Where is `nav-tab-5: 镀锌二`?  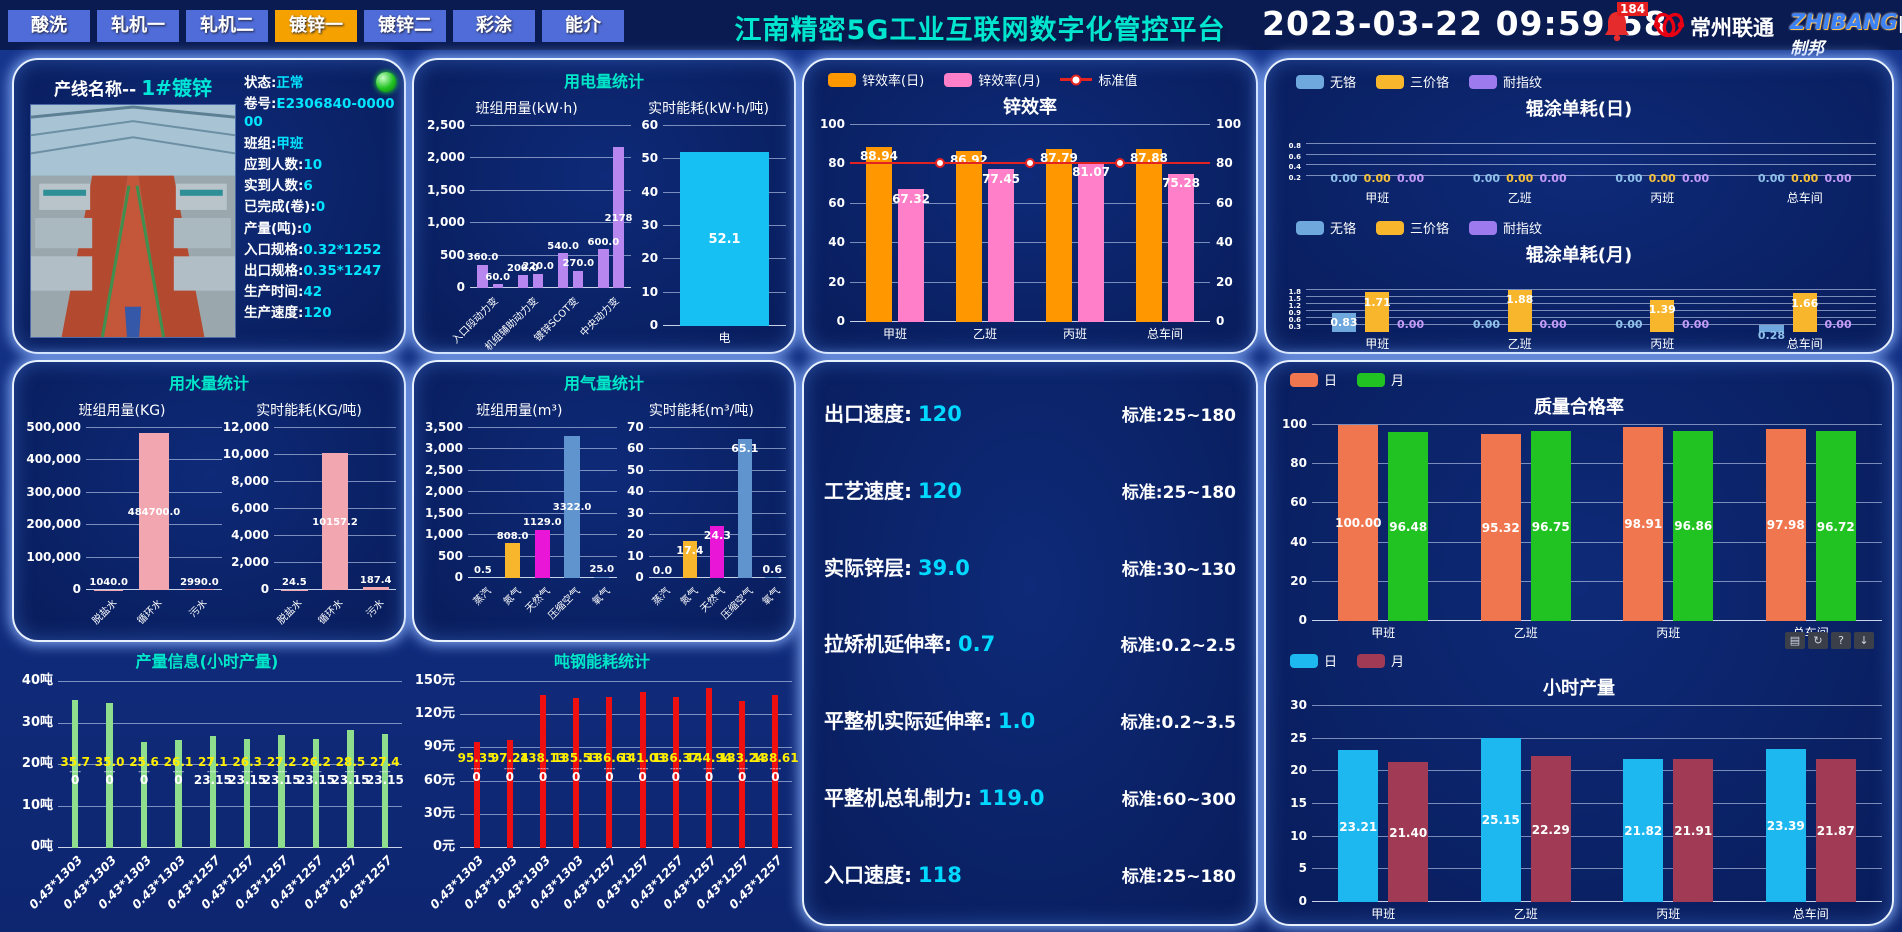
nav-tab-5: 镀锌二 is located at coordinates (405, 26).